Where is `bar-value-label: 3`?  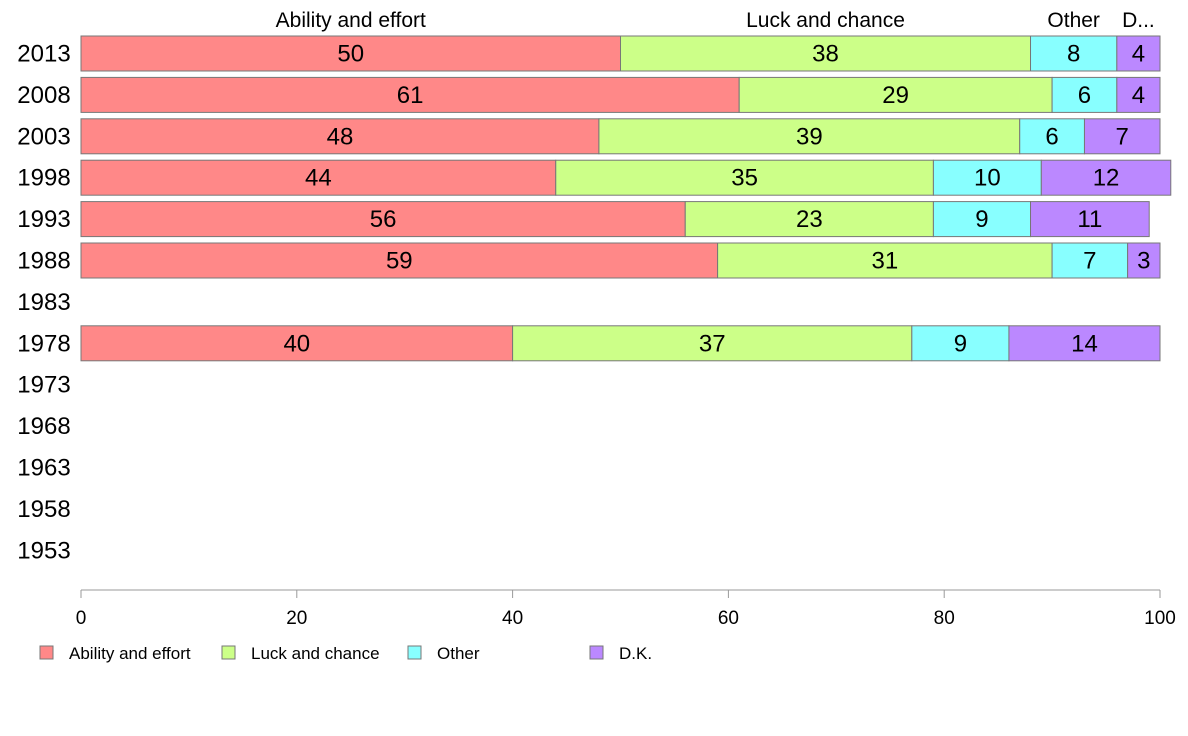
bar-value-label: 3 is located at coordinates (1143, 261).